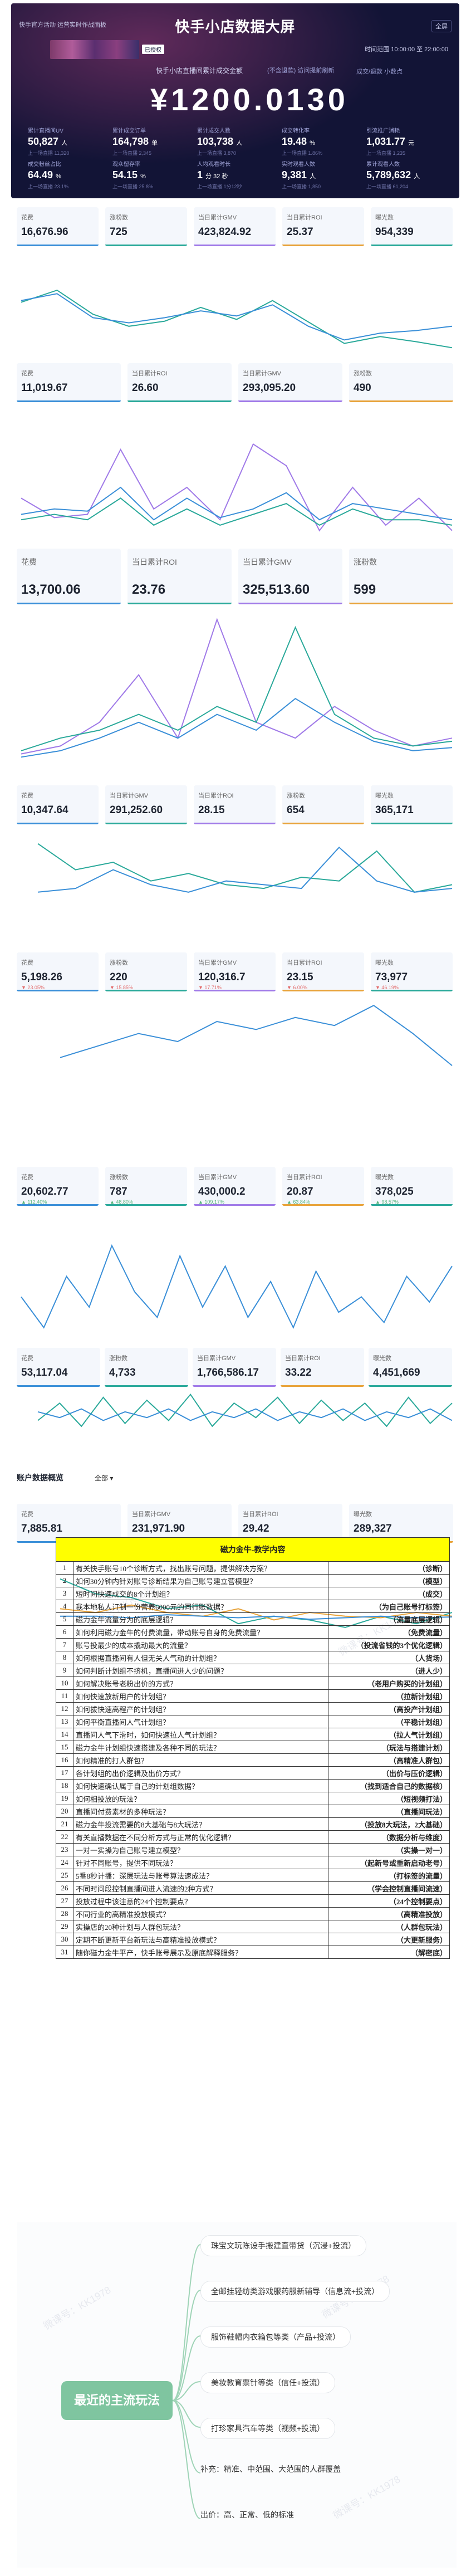 The height and width of the screenshot is (2576, 471). What do you see at coordinates (275, 2337) in the screenshot?
I see `mindmap-branch: 服饰鞋帽内衣箱包等类（产品+投流）` at bounding box center [275, 2337].